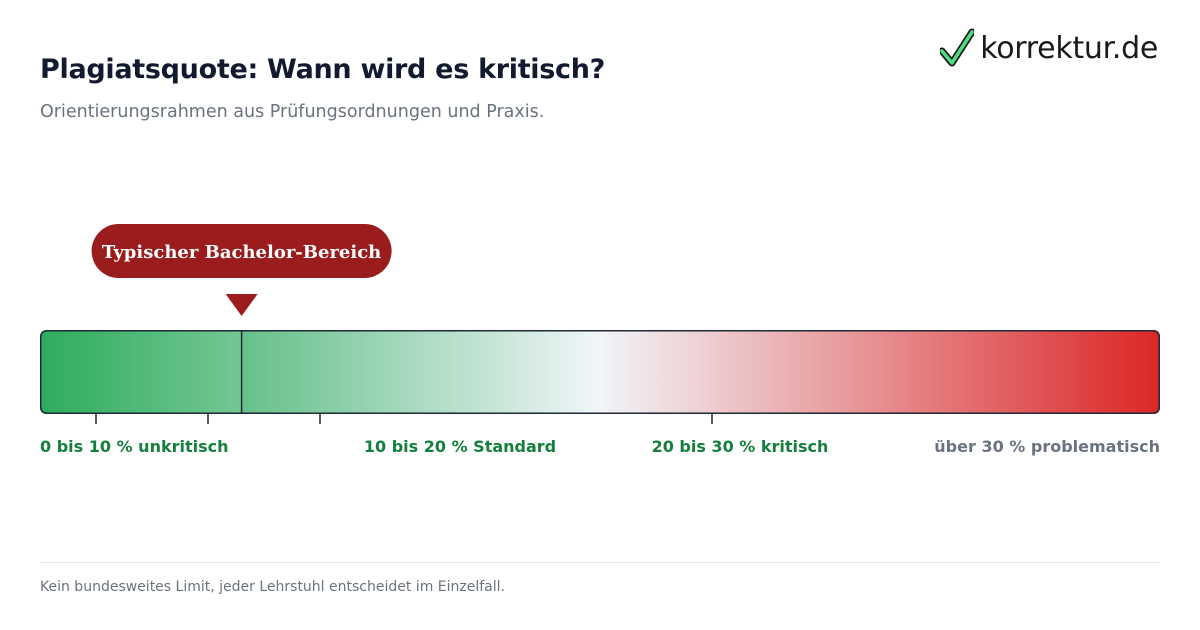 The height and width of the screenshot is (630, 1200). I want to click on band-label: über 30 % problematisch, so click(1047, 446).